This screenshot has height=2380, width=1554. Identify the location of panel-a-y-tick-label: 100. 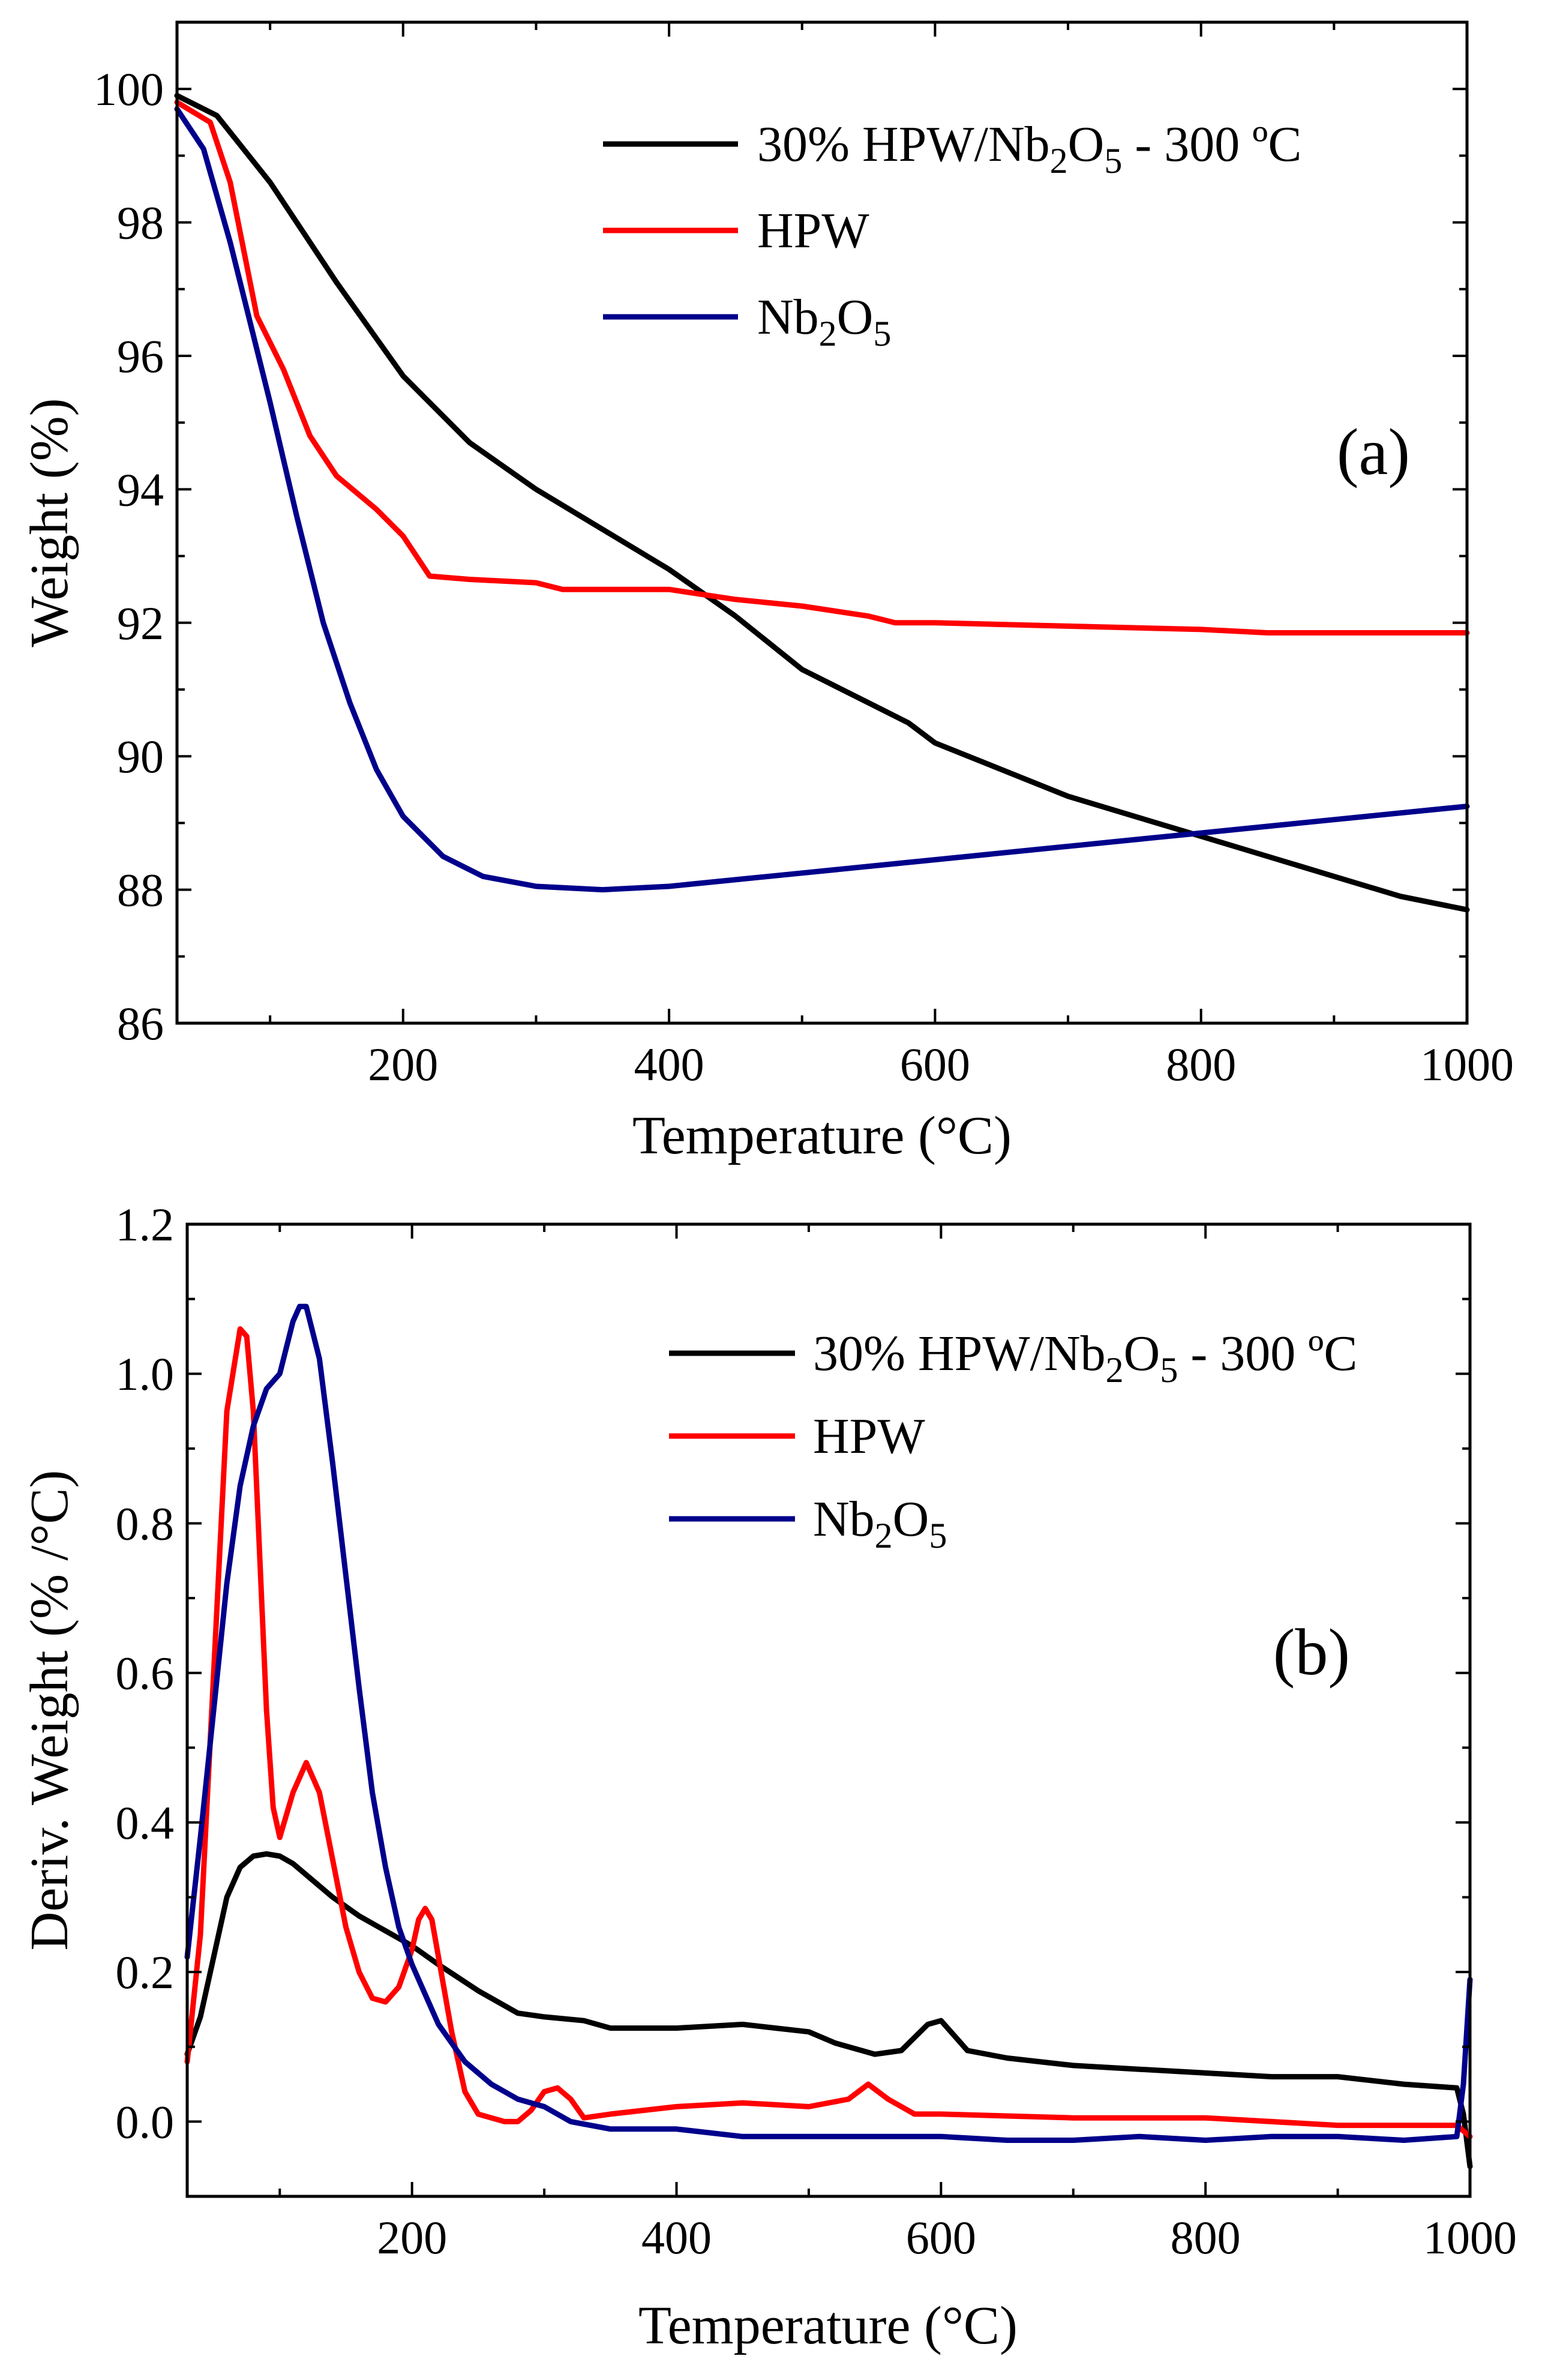
(129, 89).